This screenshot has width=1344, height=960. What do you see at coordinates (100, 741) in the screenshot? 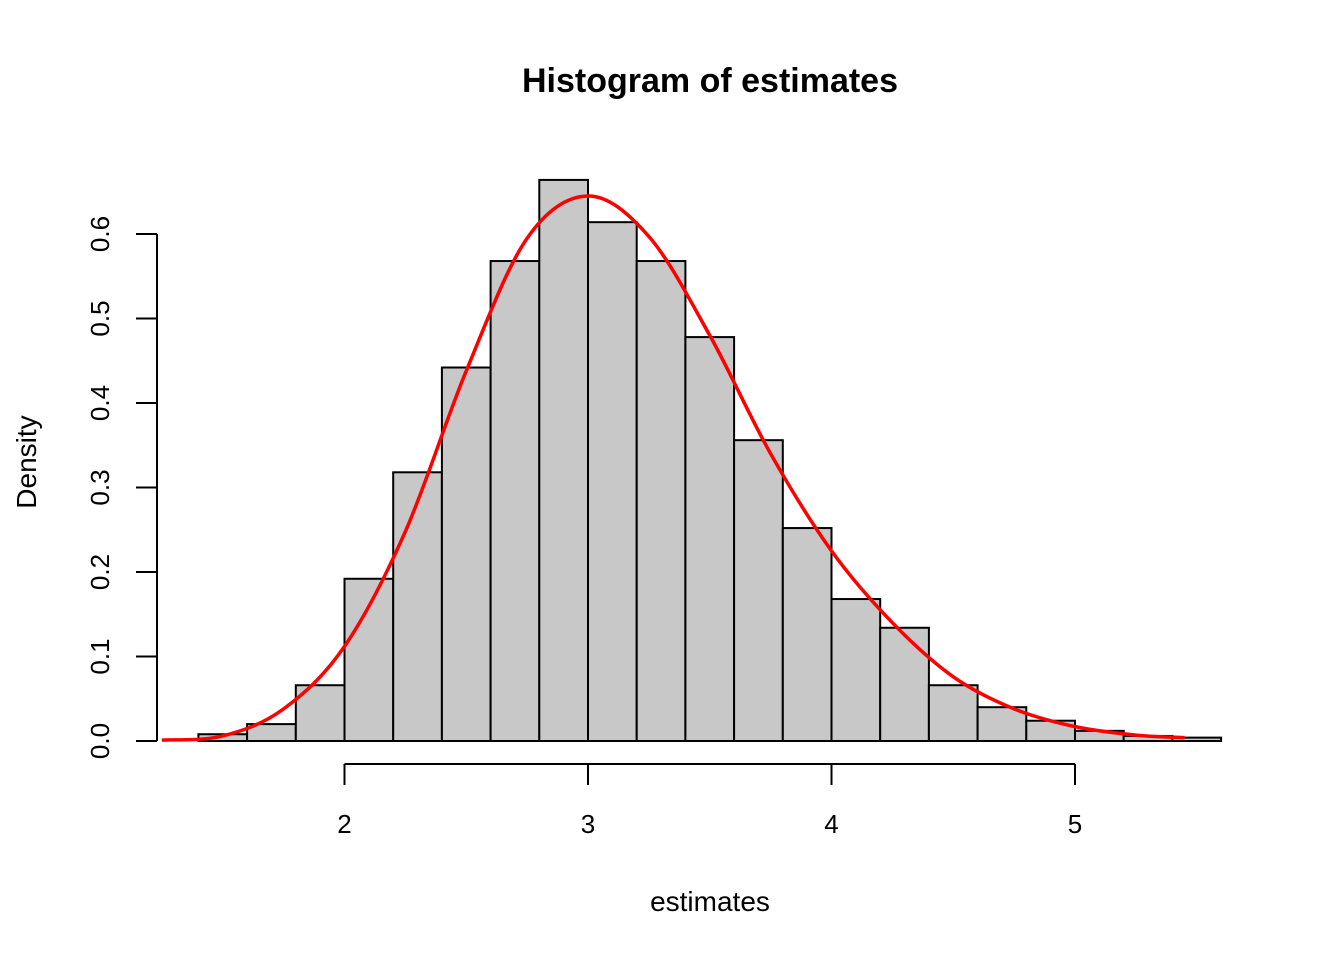
I see `y-tick-label: 0.0` at bounding box center [100, 741].